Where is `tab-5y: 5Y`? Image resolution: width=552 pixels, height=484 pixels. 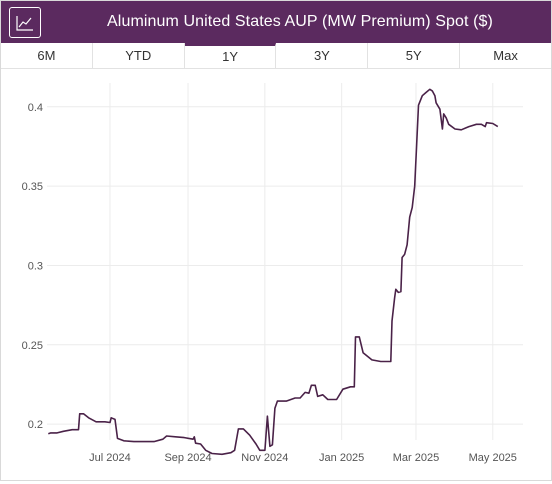 tab-5y: 5Y is located at coordinates (414, 55).